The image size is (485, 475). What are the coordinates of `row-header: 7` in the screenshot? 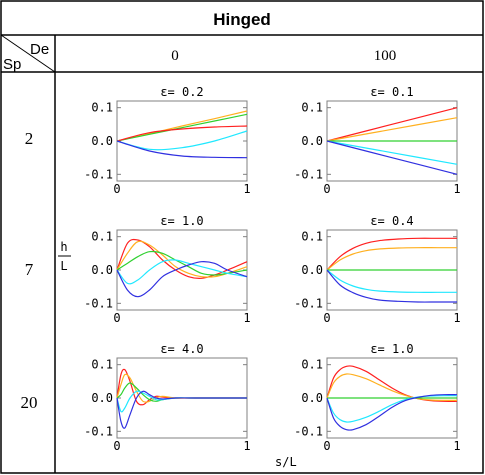 It's located at (29, 269).